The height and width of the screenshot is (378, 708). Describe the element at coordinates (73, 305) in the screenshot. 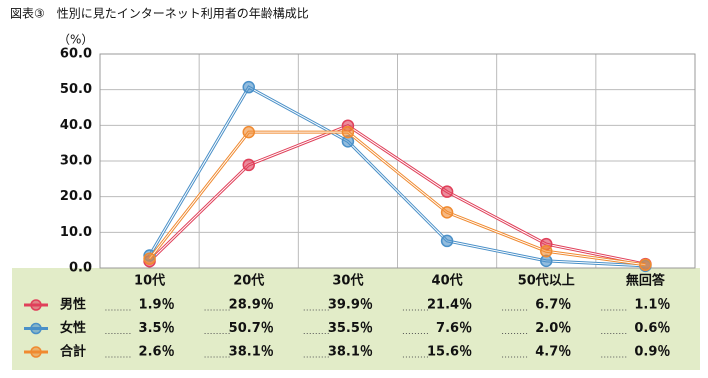

I see `legend-label: 男性` at that location.